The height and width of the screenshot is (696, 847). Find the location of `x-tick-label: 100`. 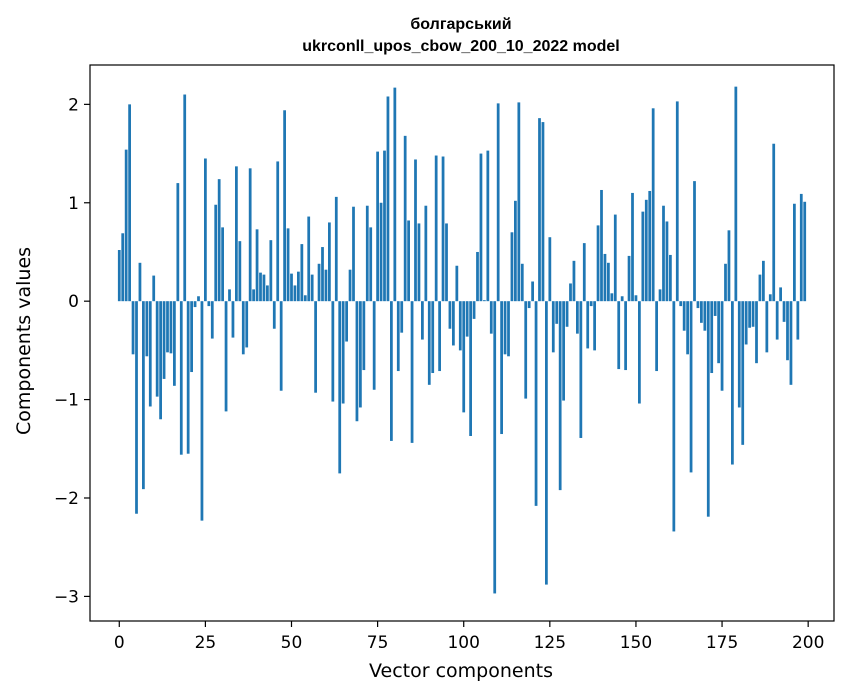

x-tick-label: 100 is located at coordinates (463, 643).